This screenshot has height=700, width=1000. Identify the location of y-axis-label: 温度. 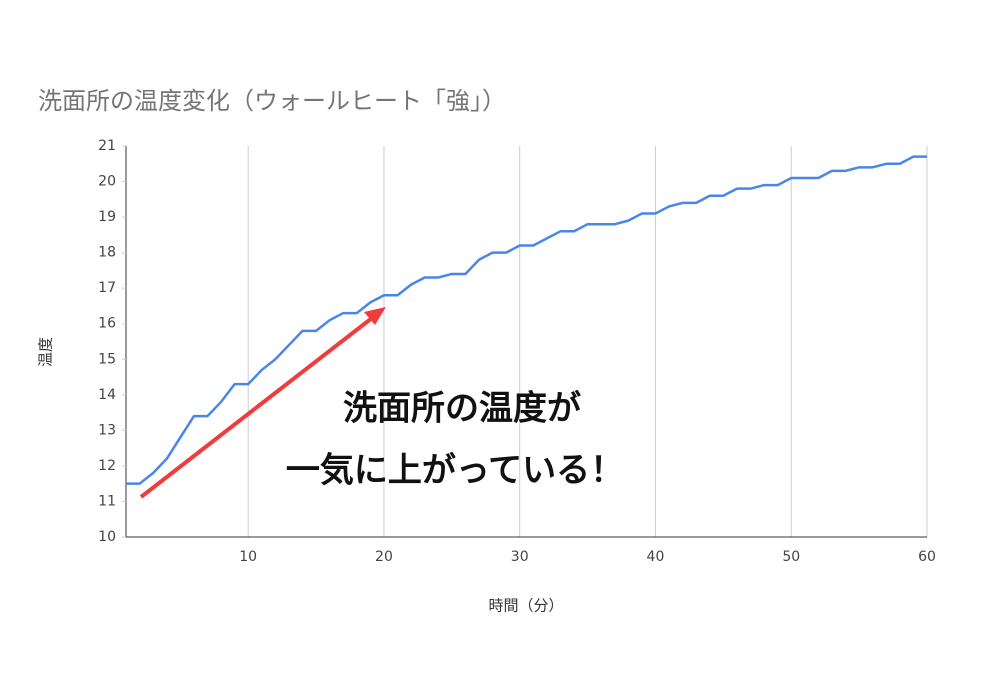
(46, 352).